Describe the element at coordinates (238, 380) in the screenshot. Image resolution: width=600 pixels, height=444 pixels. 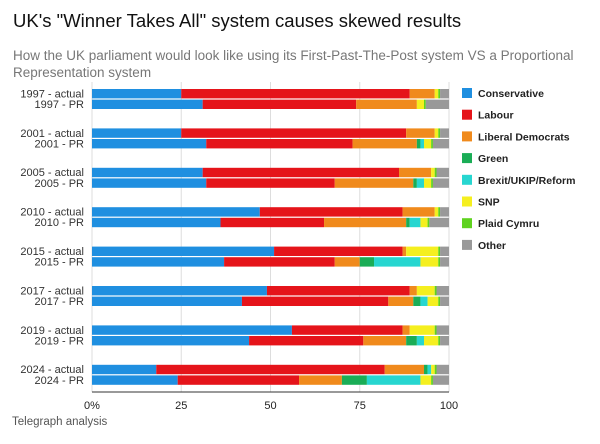
I see `bar-labour-2024-pr` at that location.